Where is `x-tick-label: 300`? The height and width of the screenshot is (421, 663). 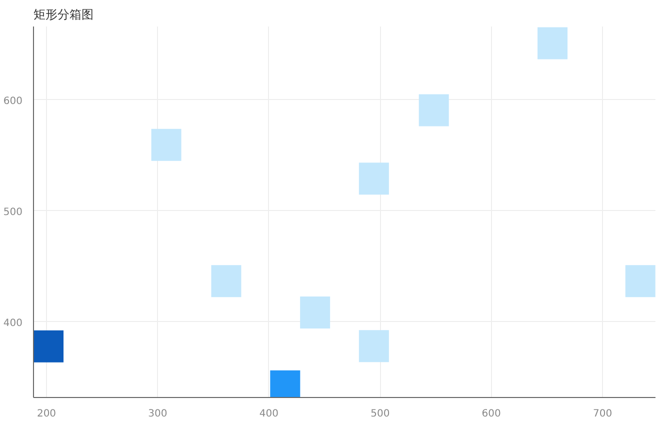 x-tick-label: 300 is located at coordinates (158, 414).